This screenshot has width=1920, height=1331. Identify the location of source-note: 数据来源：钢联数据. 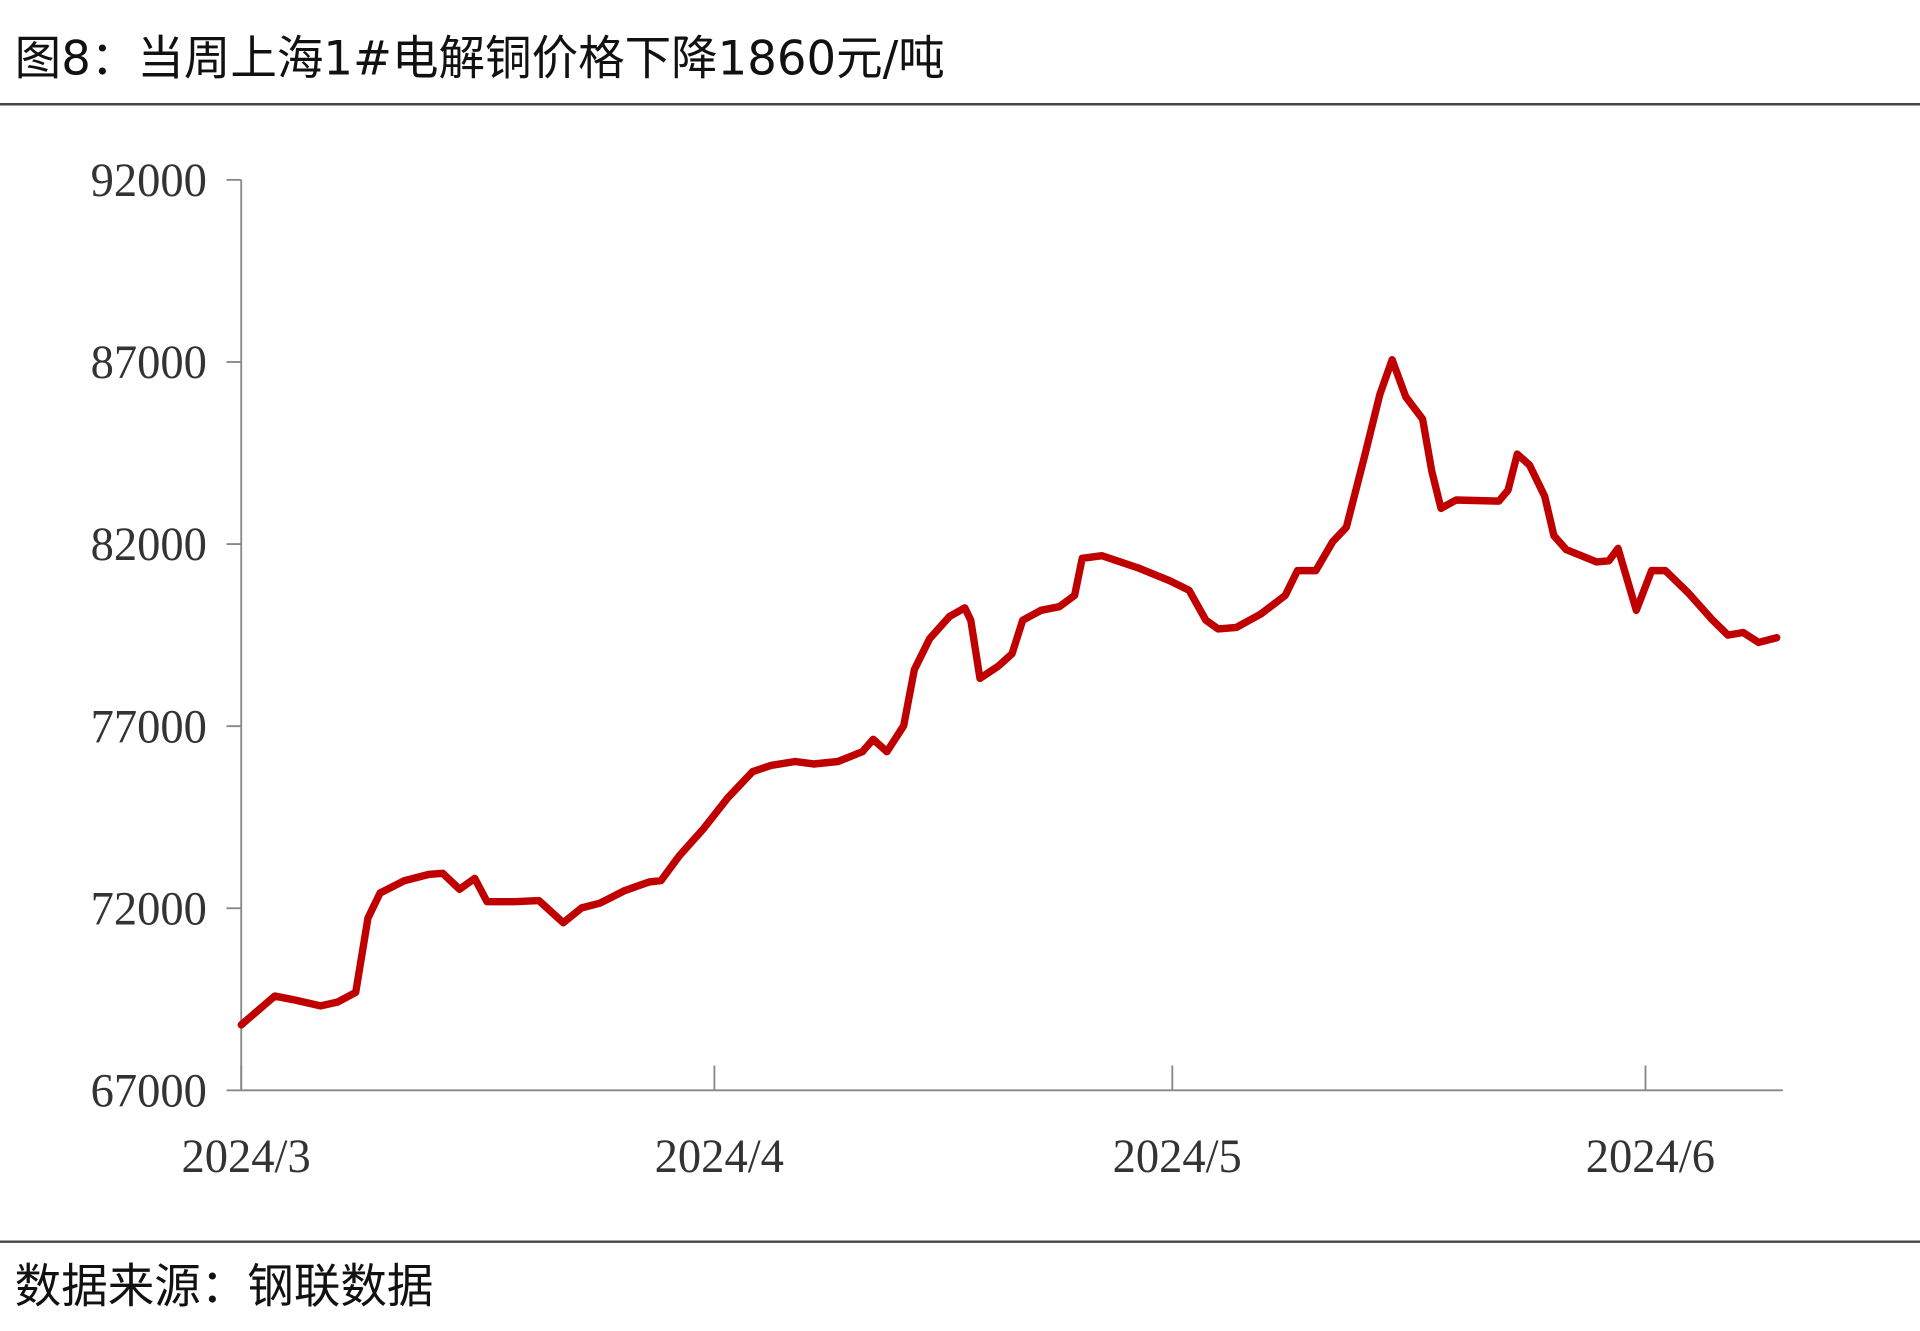
(224, 1287).